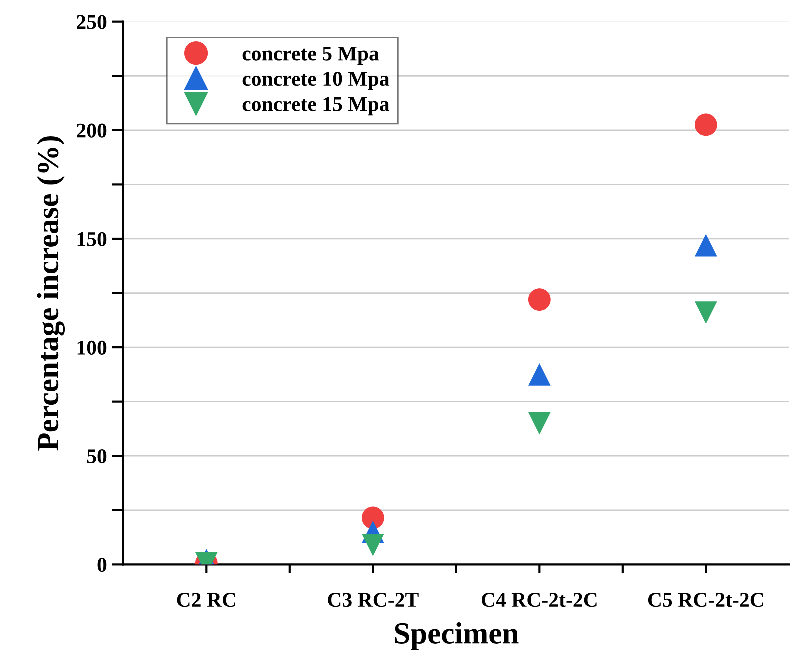 Image resolution: width=791 pixels, height=662 pixels. Describe the element at coordinates (316, 81) in the screenshot. I see `legend-label: concrete 10 Mpa` at that location.